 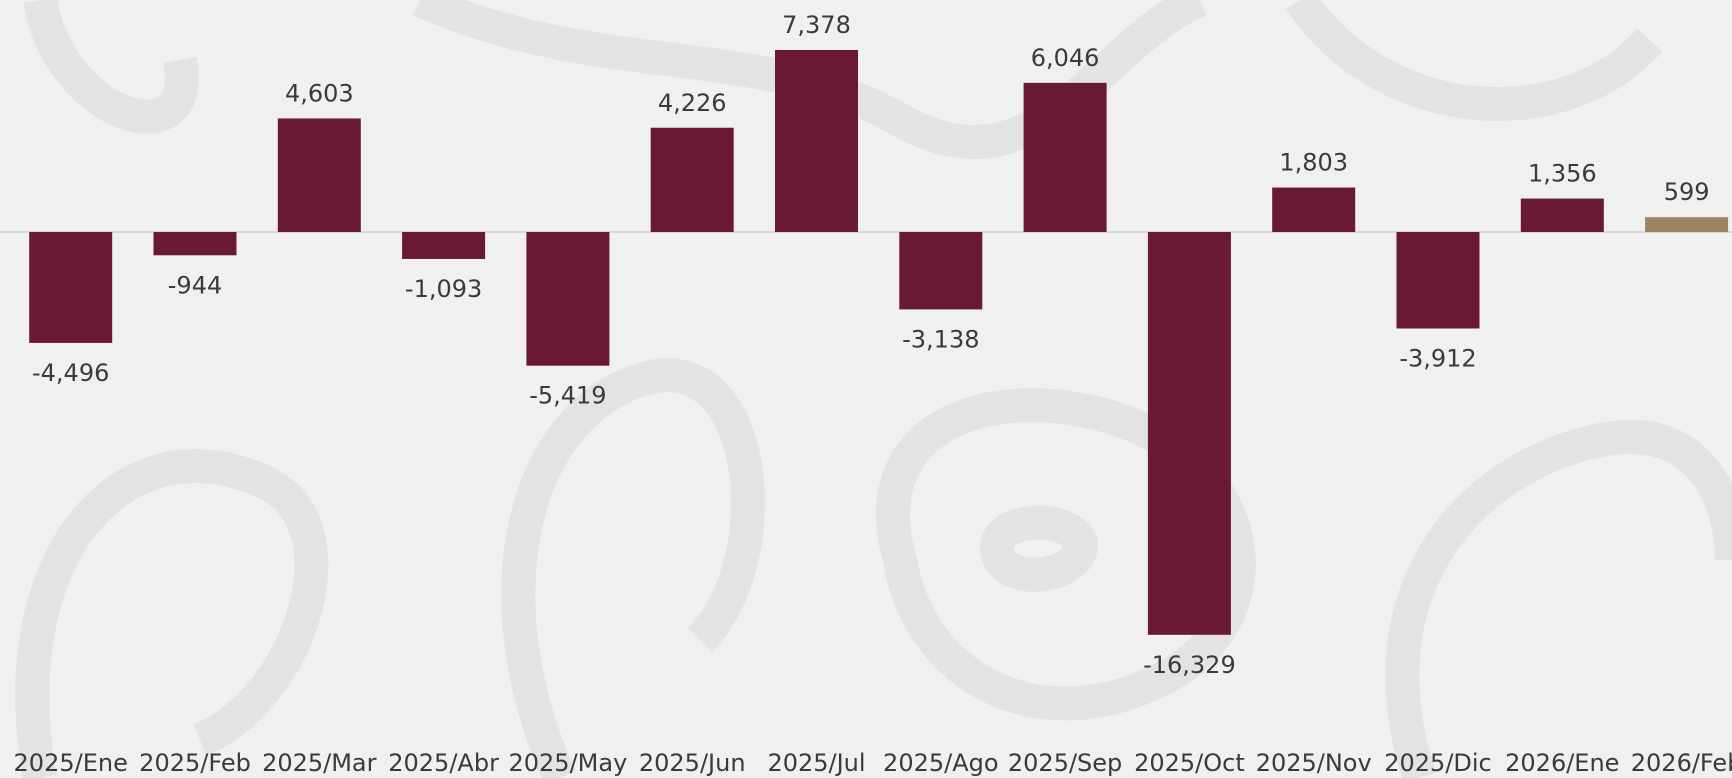 I want to click on x-tick-label: 2025/May, so click(x=568, y=763).